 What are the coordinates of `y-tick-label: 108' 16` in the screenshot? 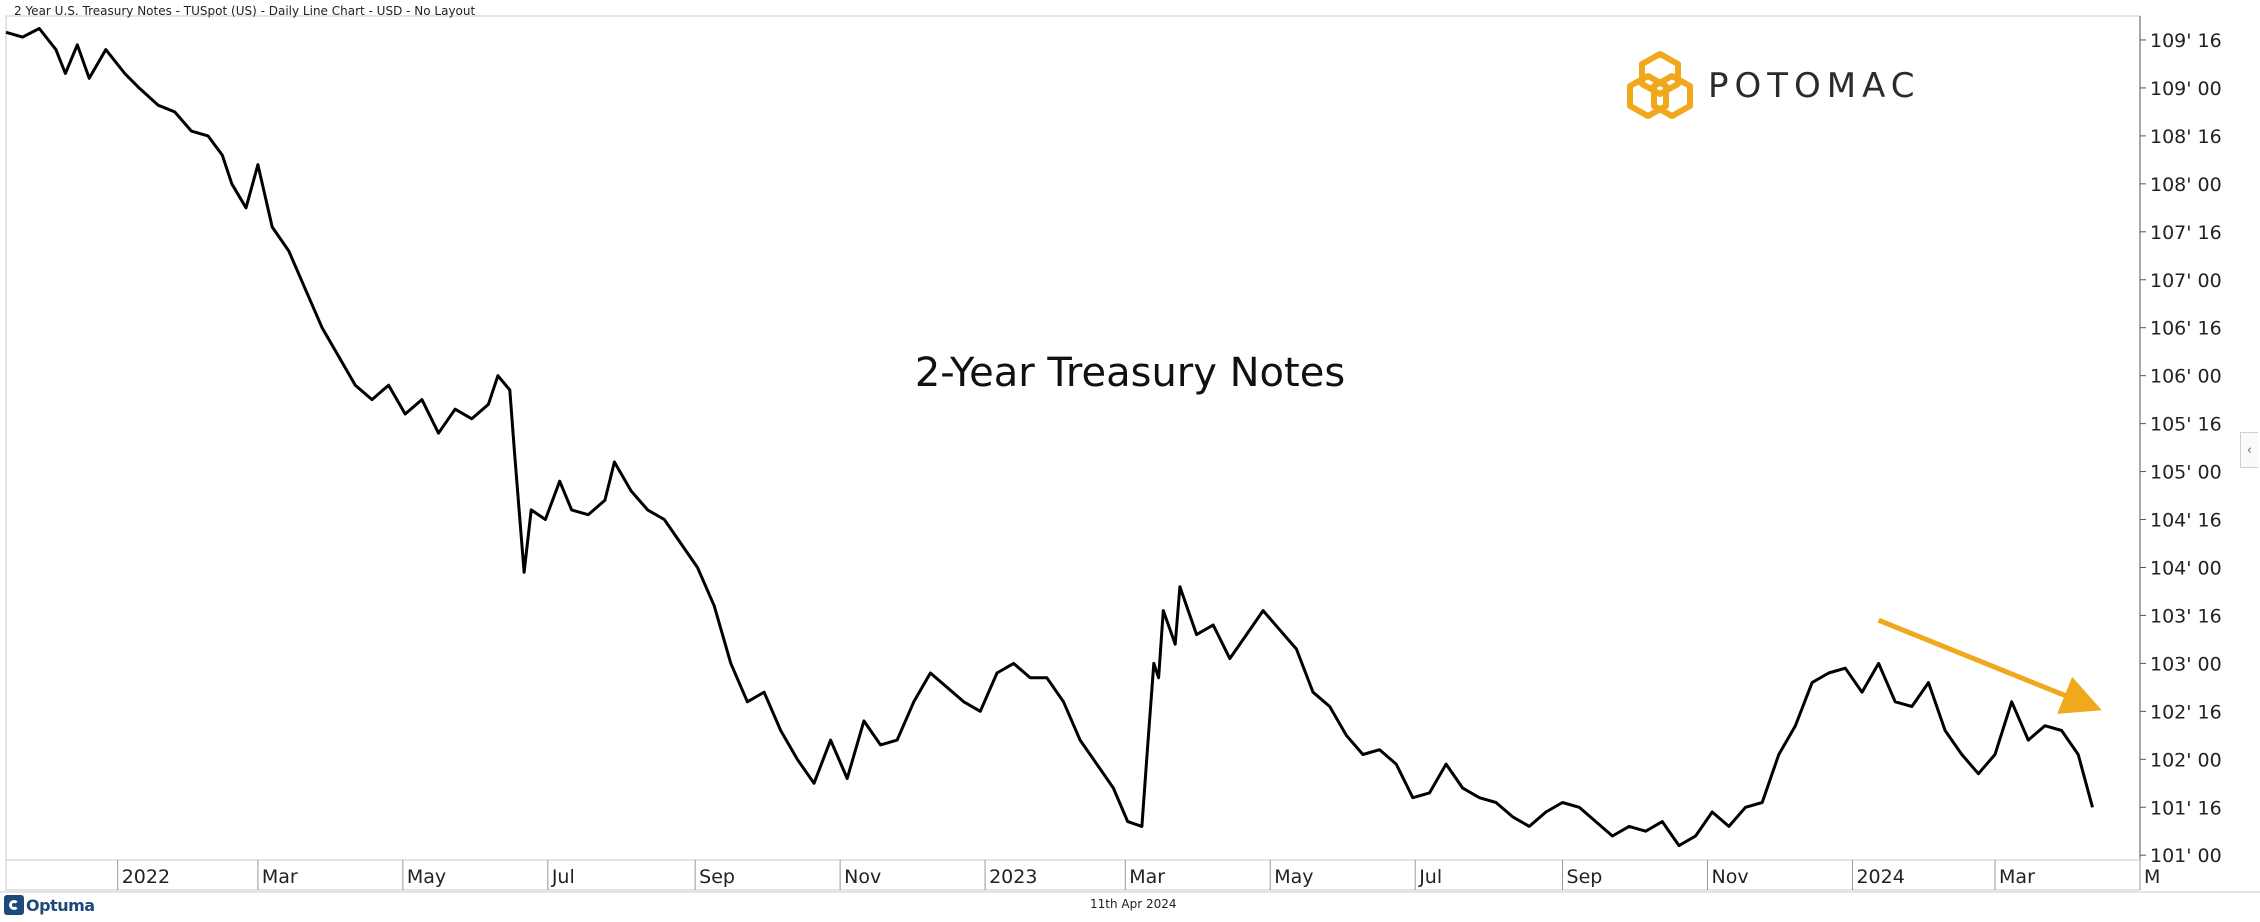 It's located at (2186, 137).